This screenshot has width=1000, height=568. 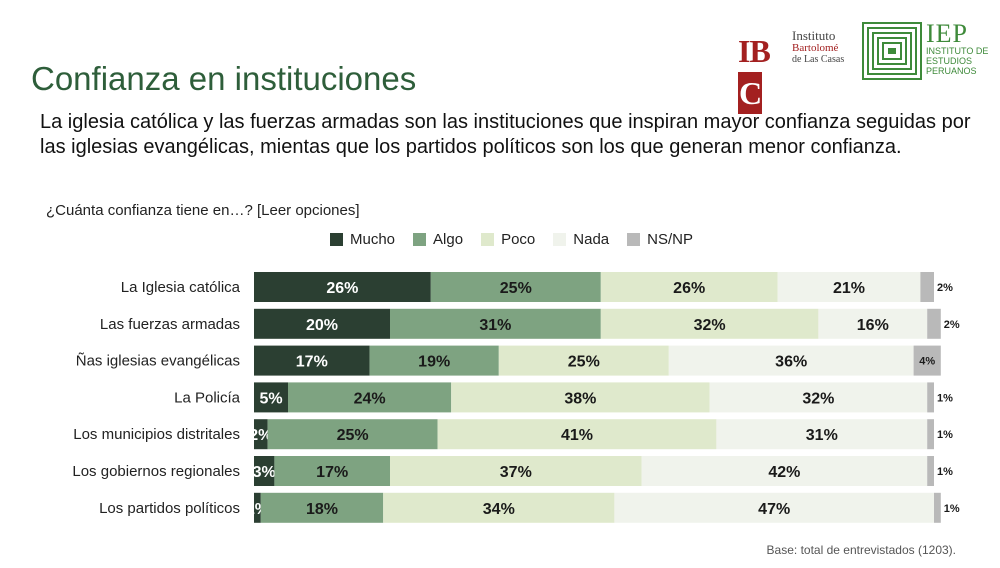 I want to click on data-label: 16%, so click(x=873, y=325).